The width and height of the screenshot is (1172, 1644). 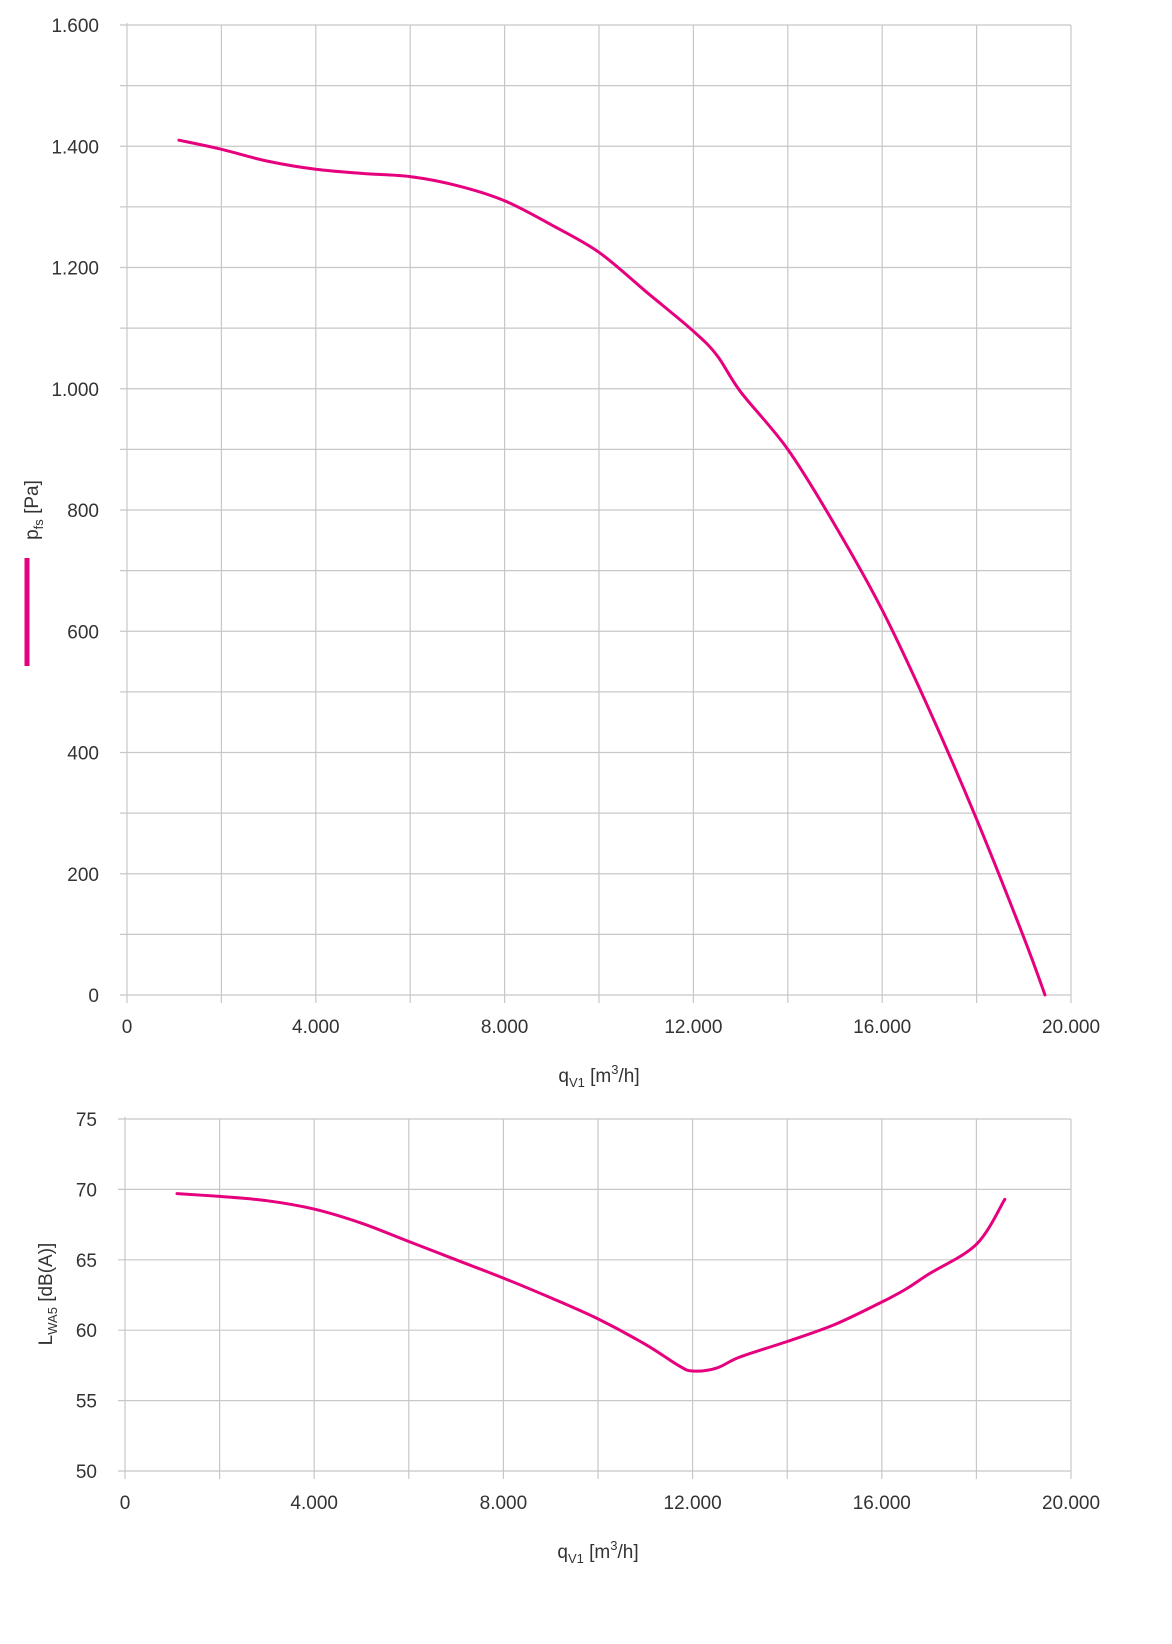 I want to click on y-tick-label: 65, so click(x=86, y=1261).